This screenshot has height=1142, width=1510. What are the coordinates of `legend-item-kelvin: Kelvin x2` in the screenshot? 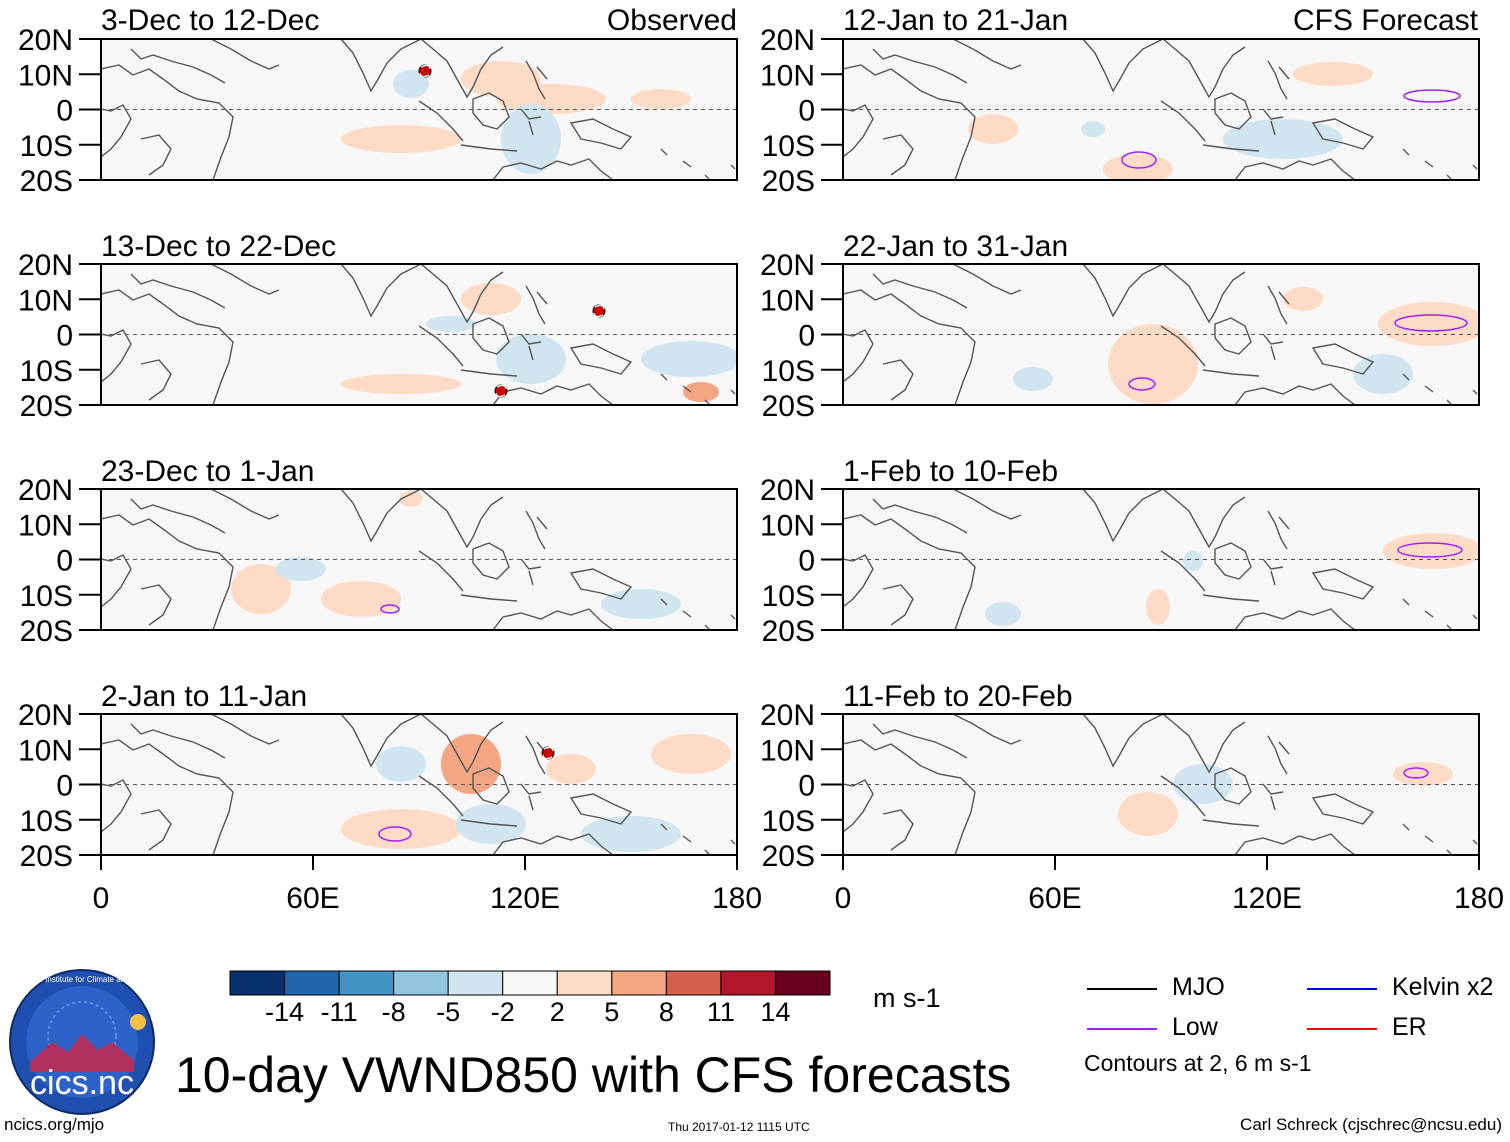 It's located at (1400, 987).